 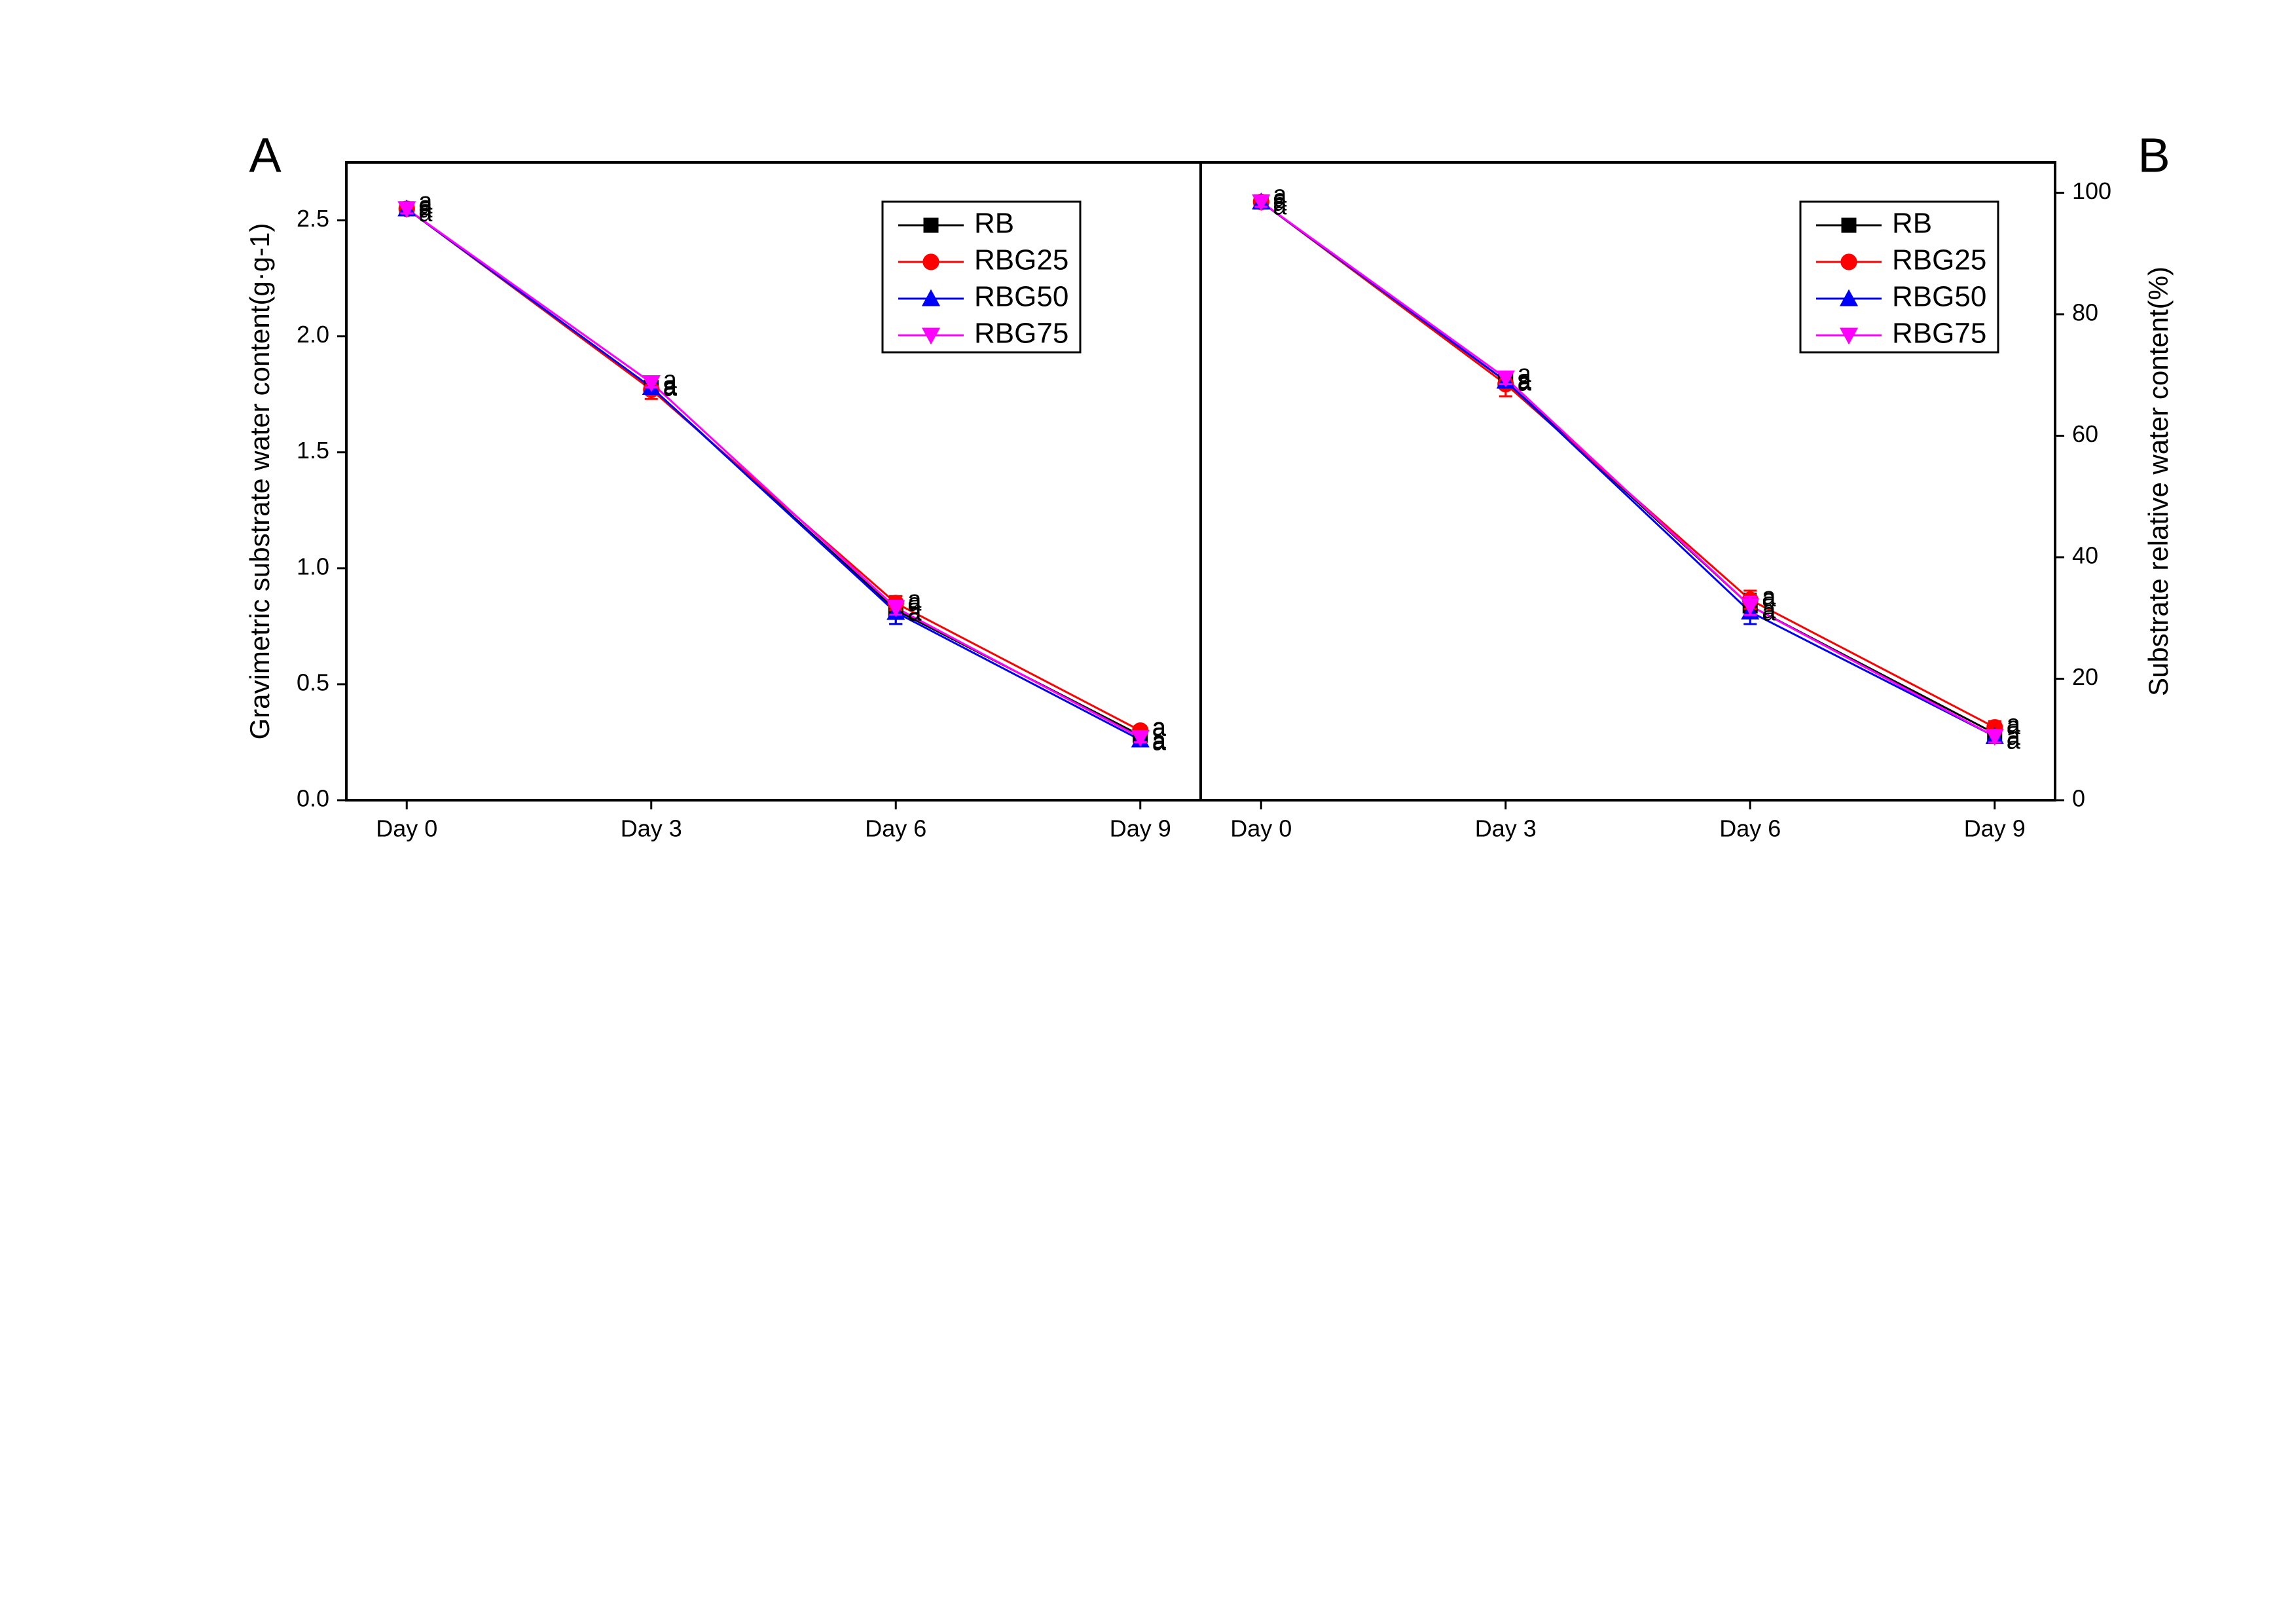 I want to click on y-tick-label: 0, so click(x=2078, y=798).